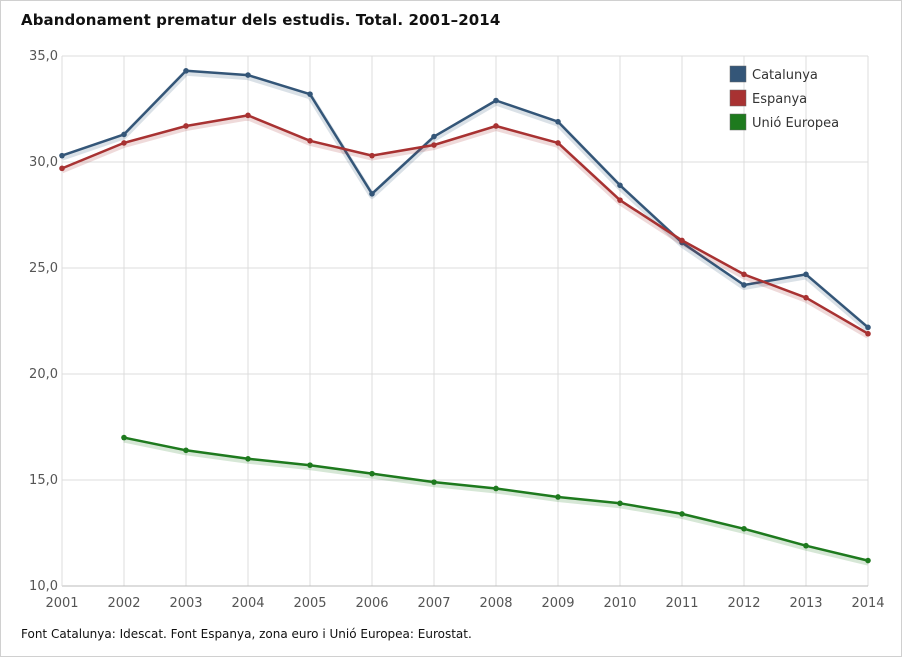 Image resolution: width=902 pixels, height=657 pixels. Describe the element at coordinates (123, 603) in the screenshot. I see `x-tick-label: 2002` at that location.